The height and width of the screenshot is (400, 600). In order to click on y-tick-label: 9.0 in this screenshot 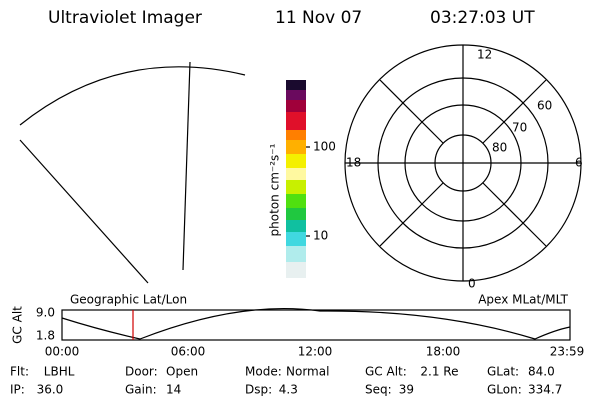, I will do `click(45, 313)`.